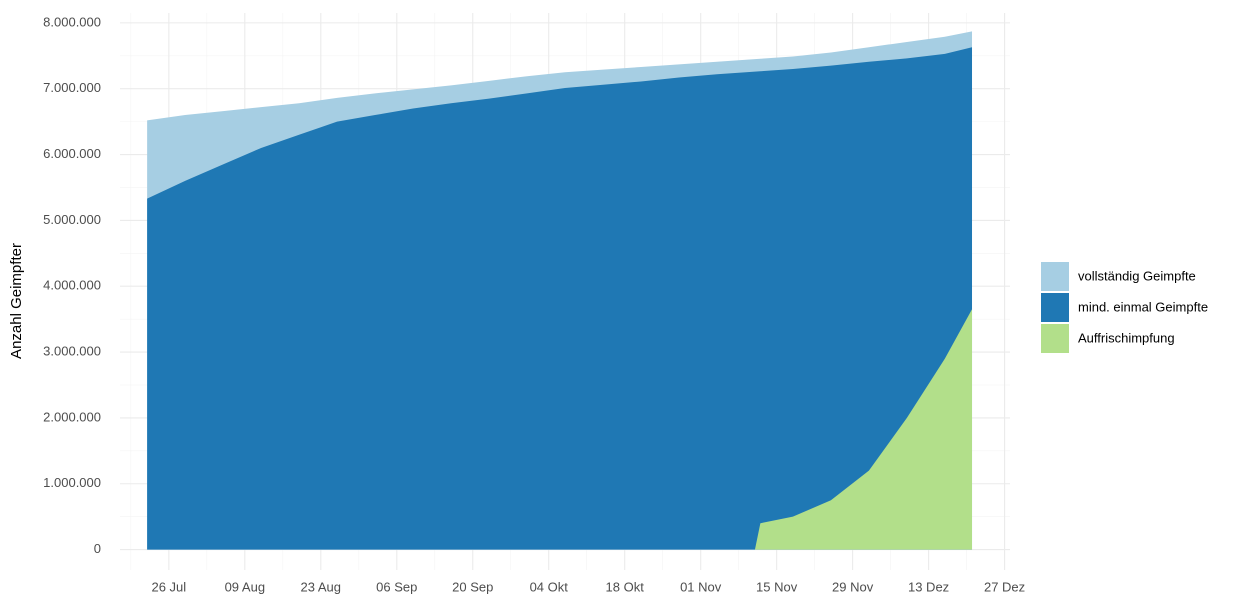  What do you see at coordinates (1137, 275) in the screenshot?
I see `legend-label: vollständig Geimpfte` at bounding box center [1137, 275].